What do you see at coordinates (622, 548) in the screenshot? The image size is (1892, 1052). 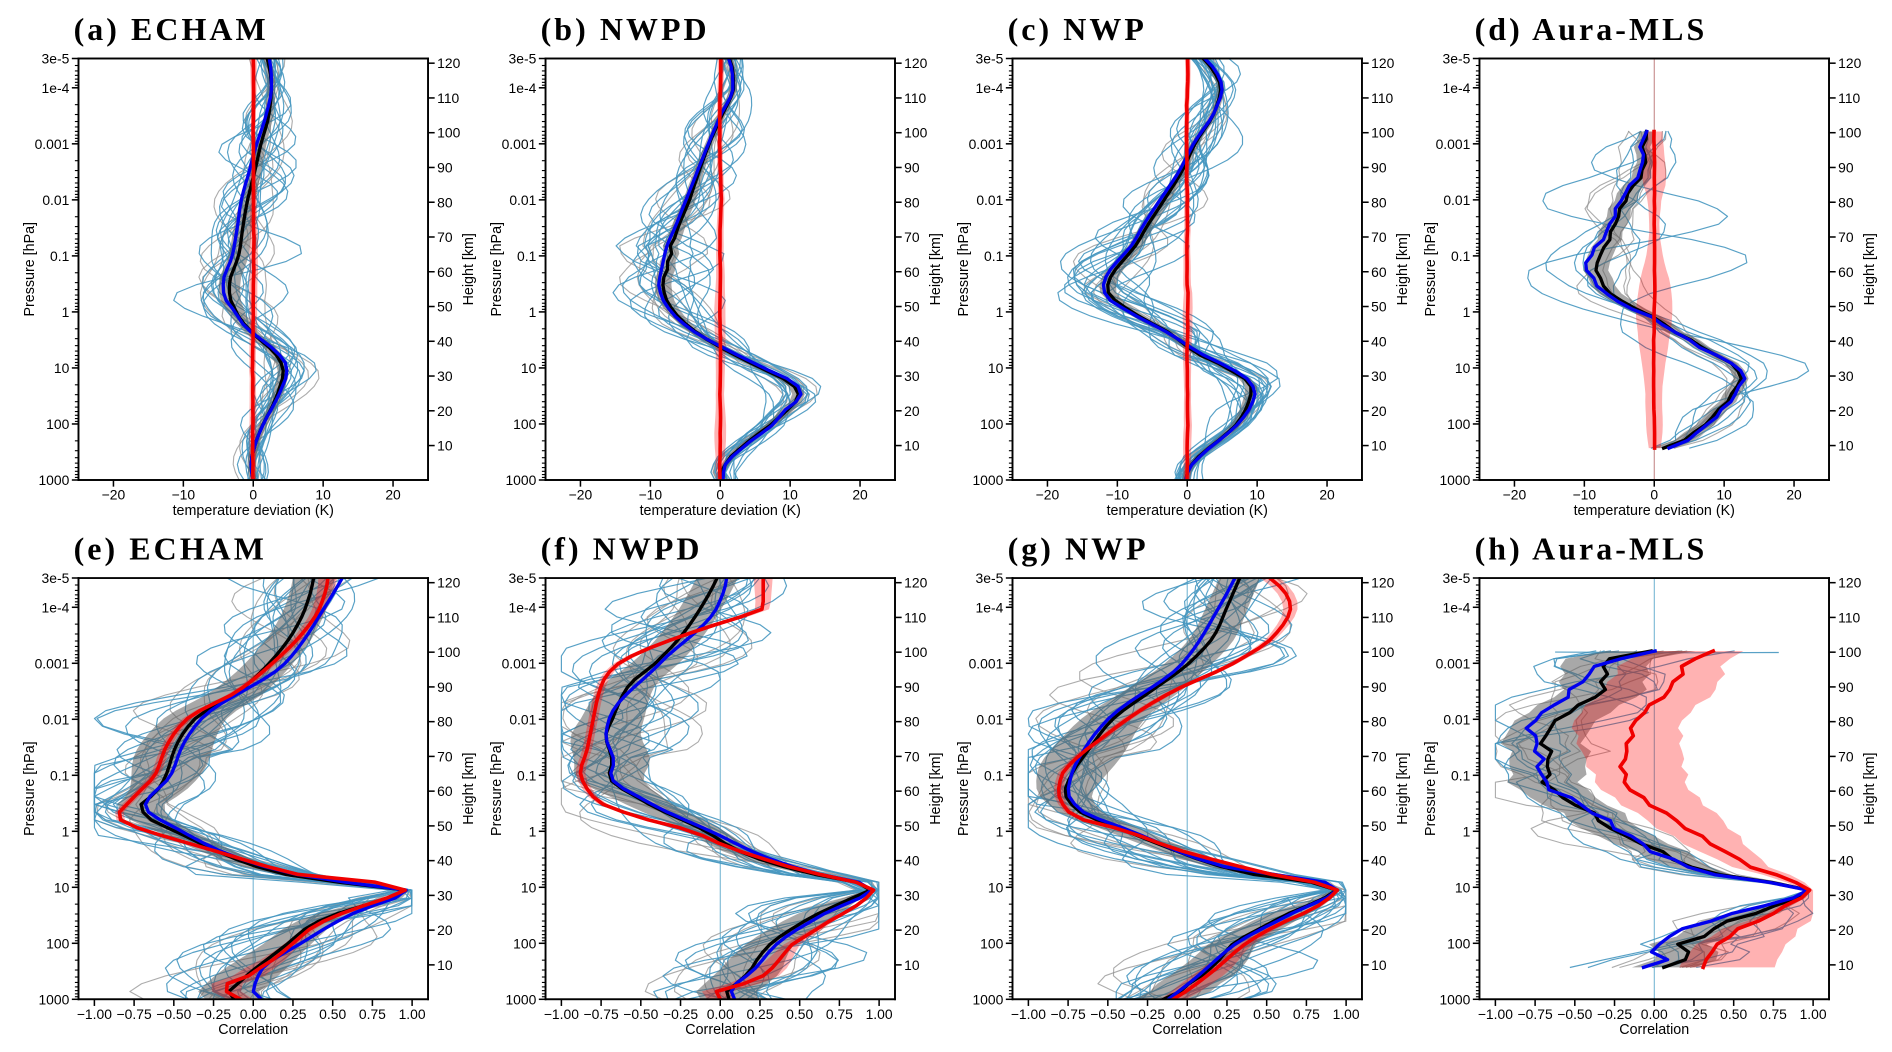 I see `svg-text: (f) NWPD` at bounding box center [622, 548].